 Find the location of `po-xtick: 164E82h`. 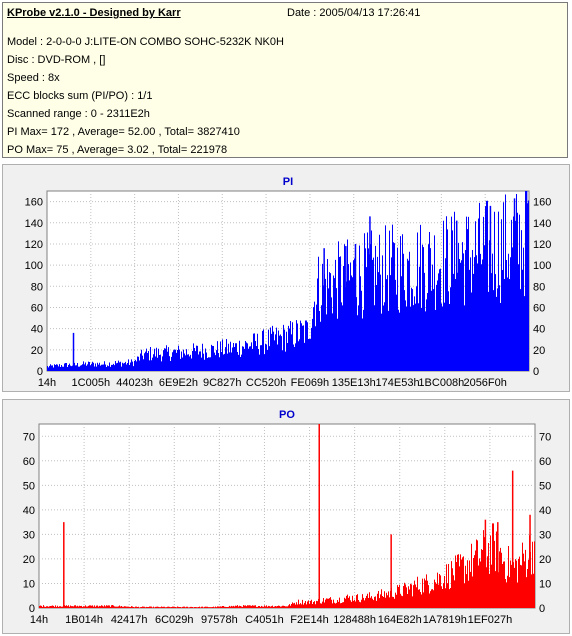

po-xtick: 164E82h is located at coordinates (400, 620).